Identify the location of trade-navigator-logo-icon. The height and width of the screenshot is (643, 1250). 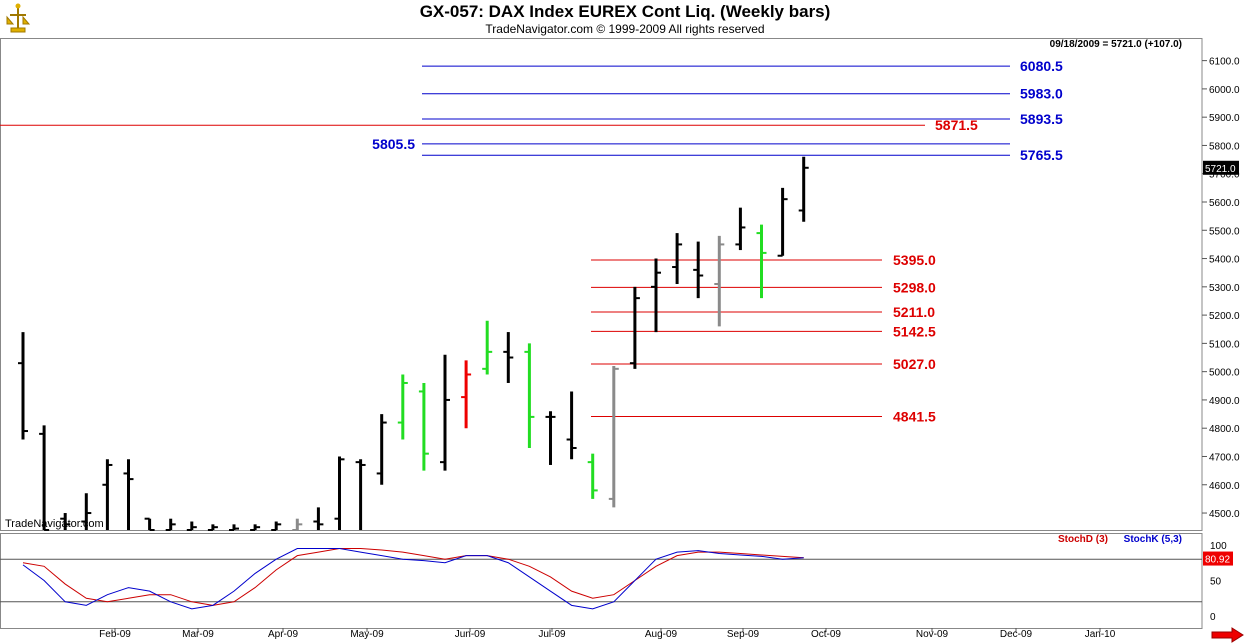
(18, 18).